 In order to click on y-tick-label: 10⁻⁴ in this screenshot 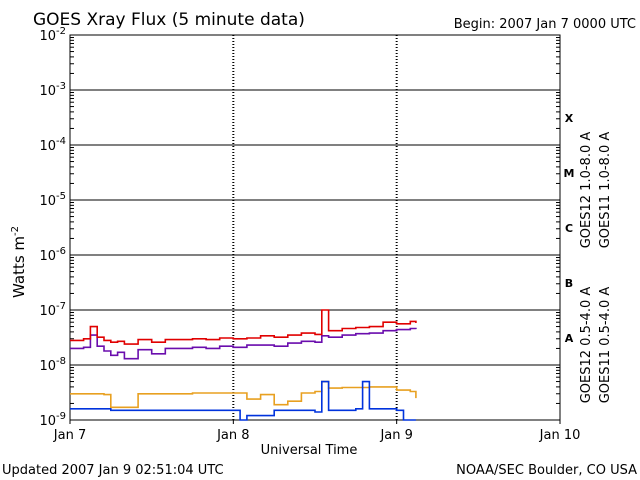, I will do `click(52, 145)`.